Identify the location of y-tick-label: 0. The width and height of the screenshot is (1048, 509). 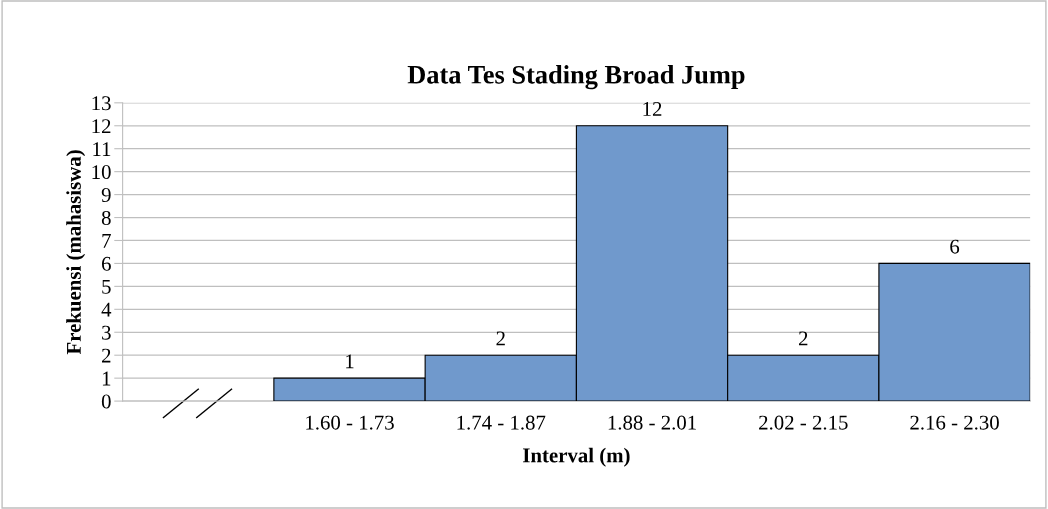
(106, 401).